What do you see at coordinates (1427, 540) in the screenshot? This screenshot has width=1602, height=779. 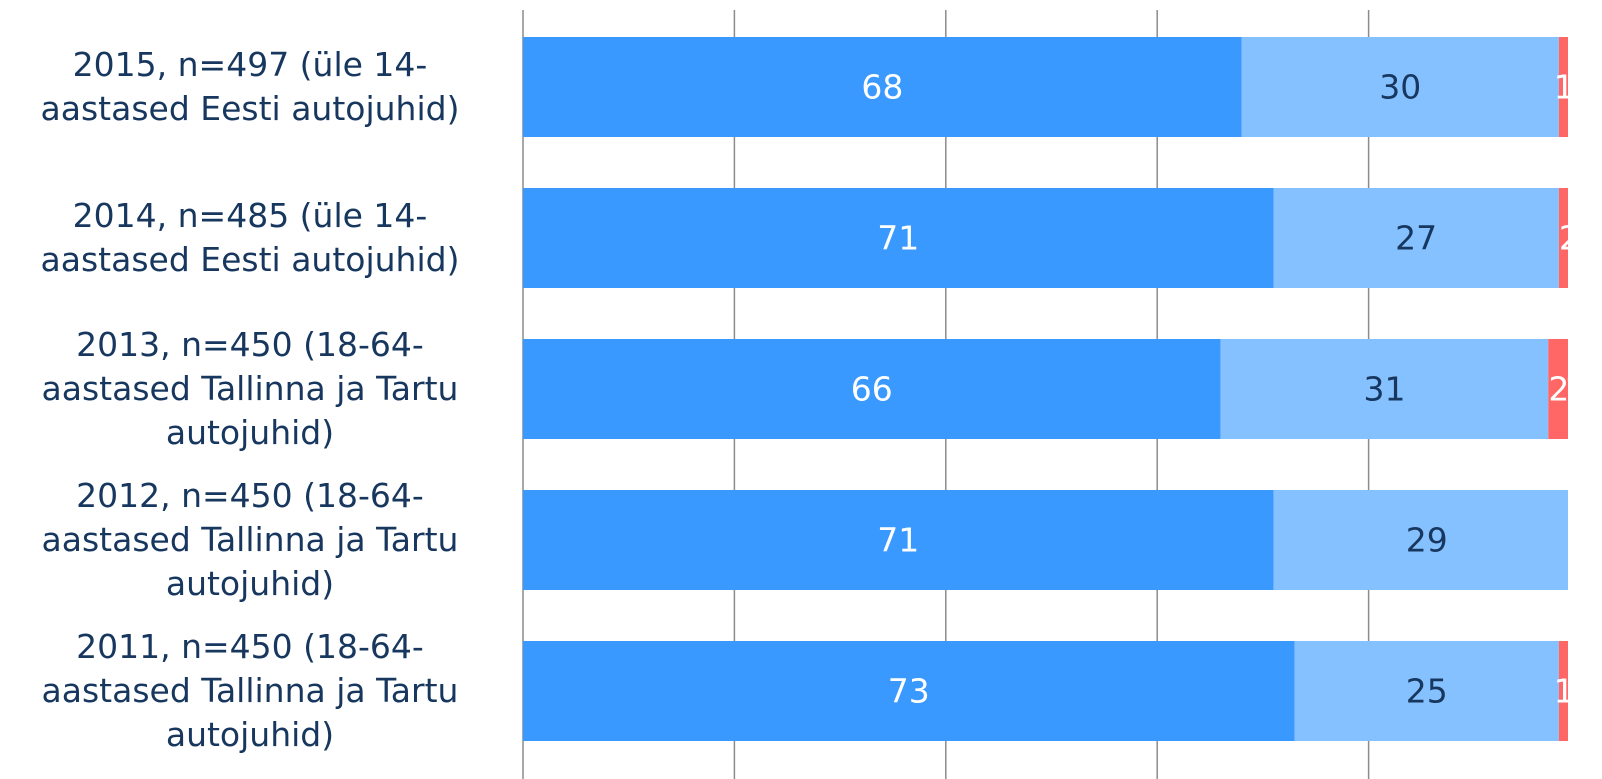 I see `value-label: 29` at bounding box center [1427, 540].